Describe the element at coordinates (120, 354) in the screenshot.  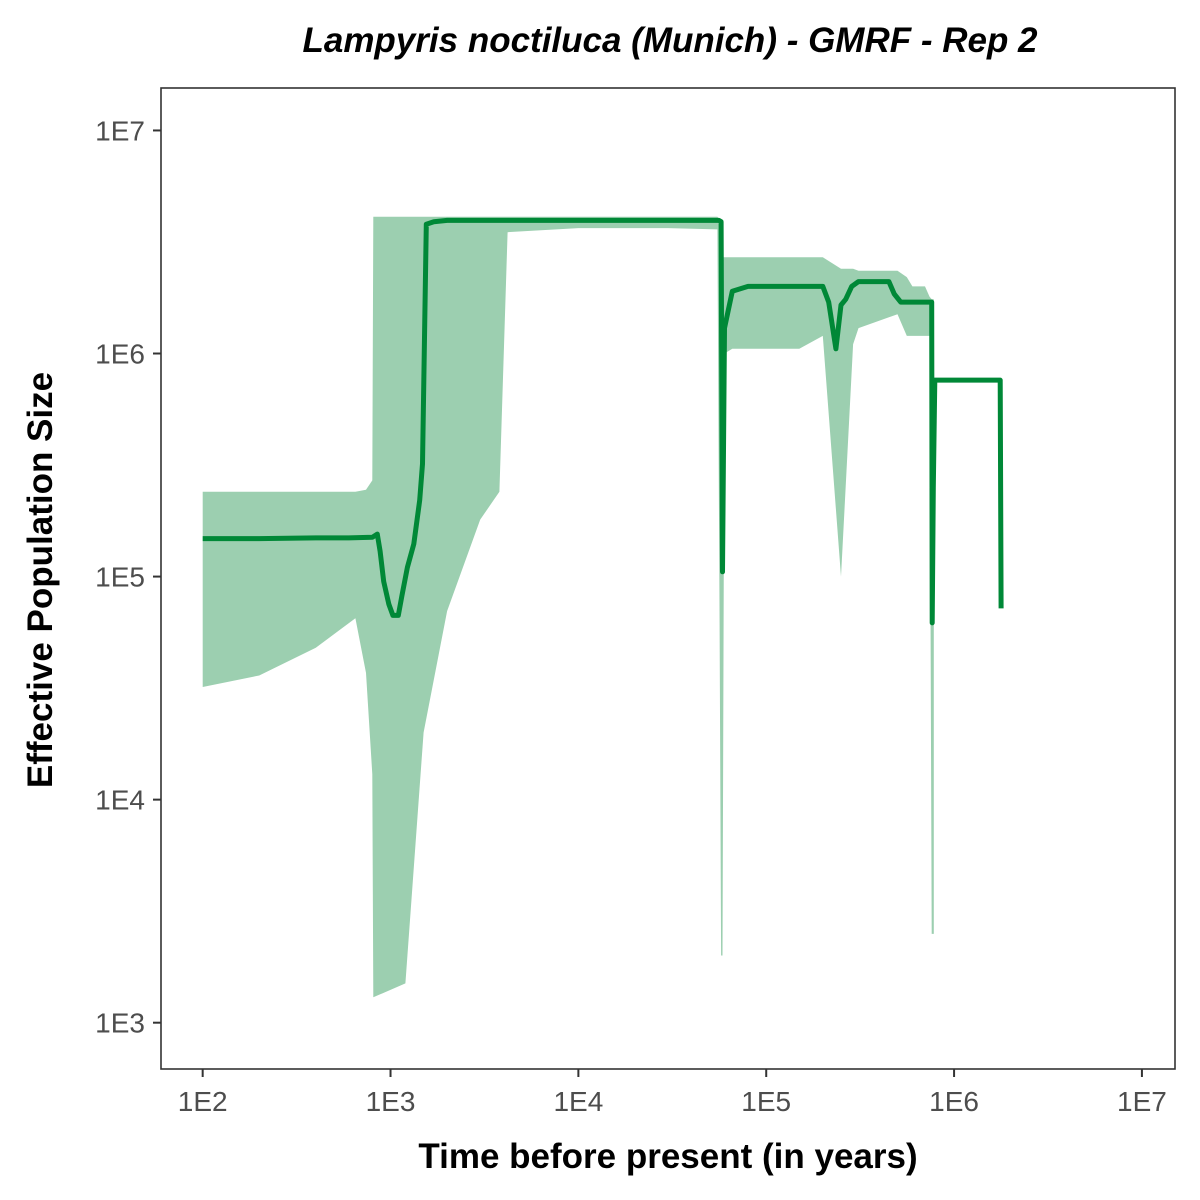
I see `y-tick-label: 1E6` at that location.